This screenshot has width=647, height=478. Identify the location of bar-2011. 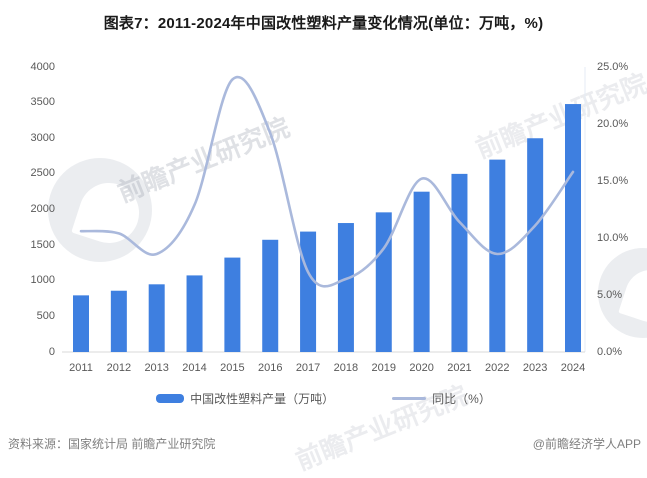
(81, 323).